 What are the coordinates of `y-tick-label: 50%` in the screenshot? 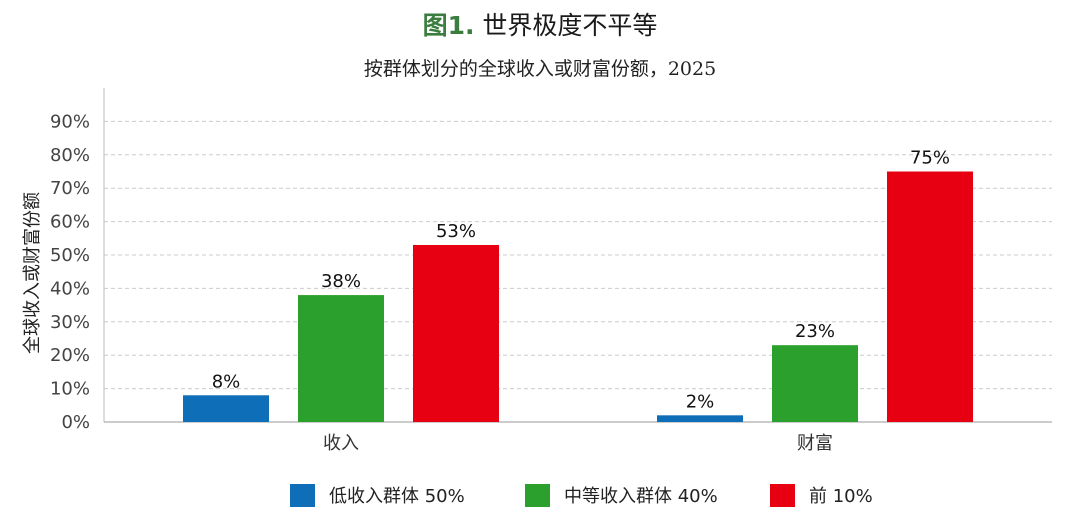 It's located at (70, 255).